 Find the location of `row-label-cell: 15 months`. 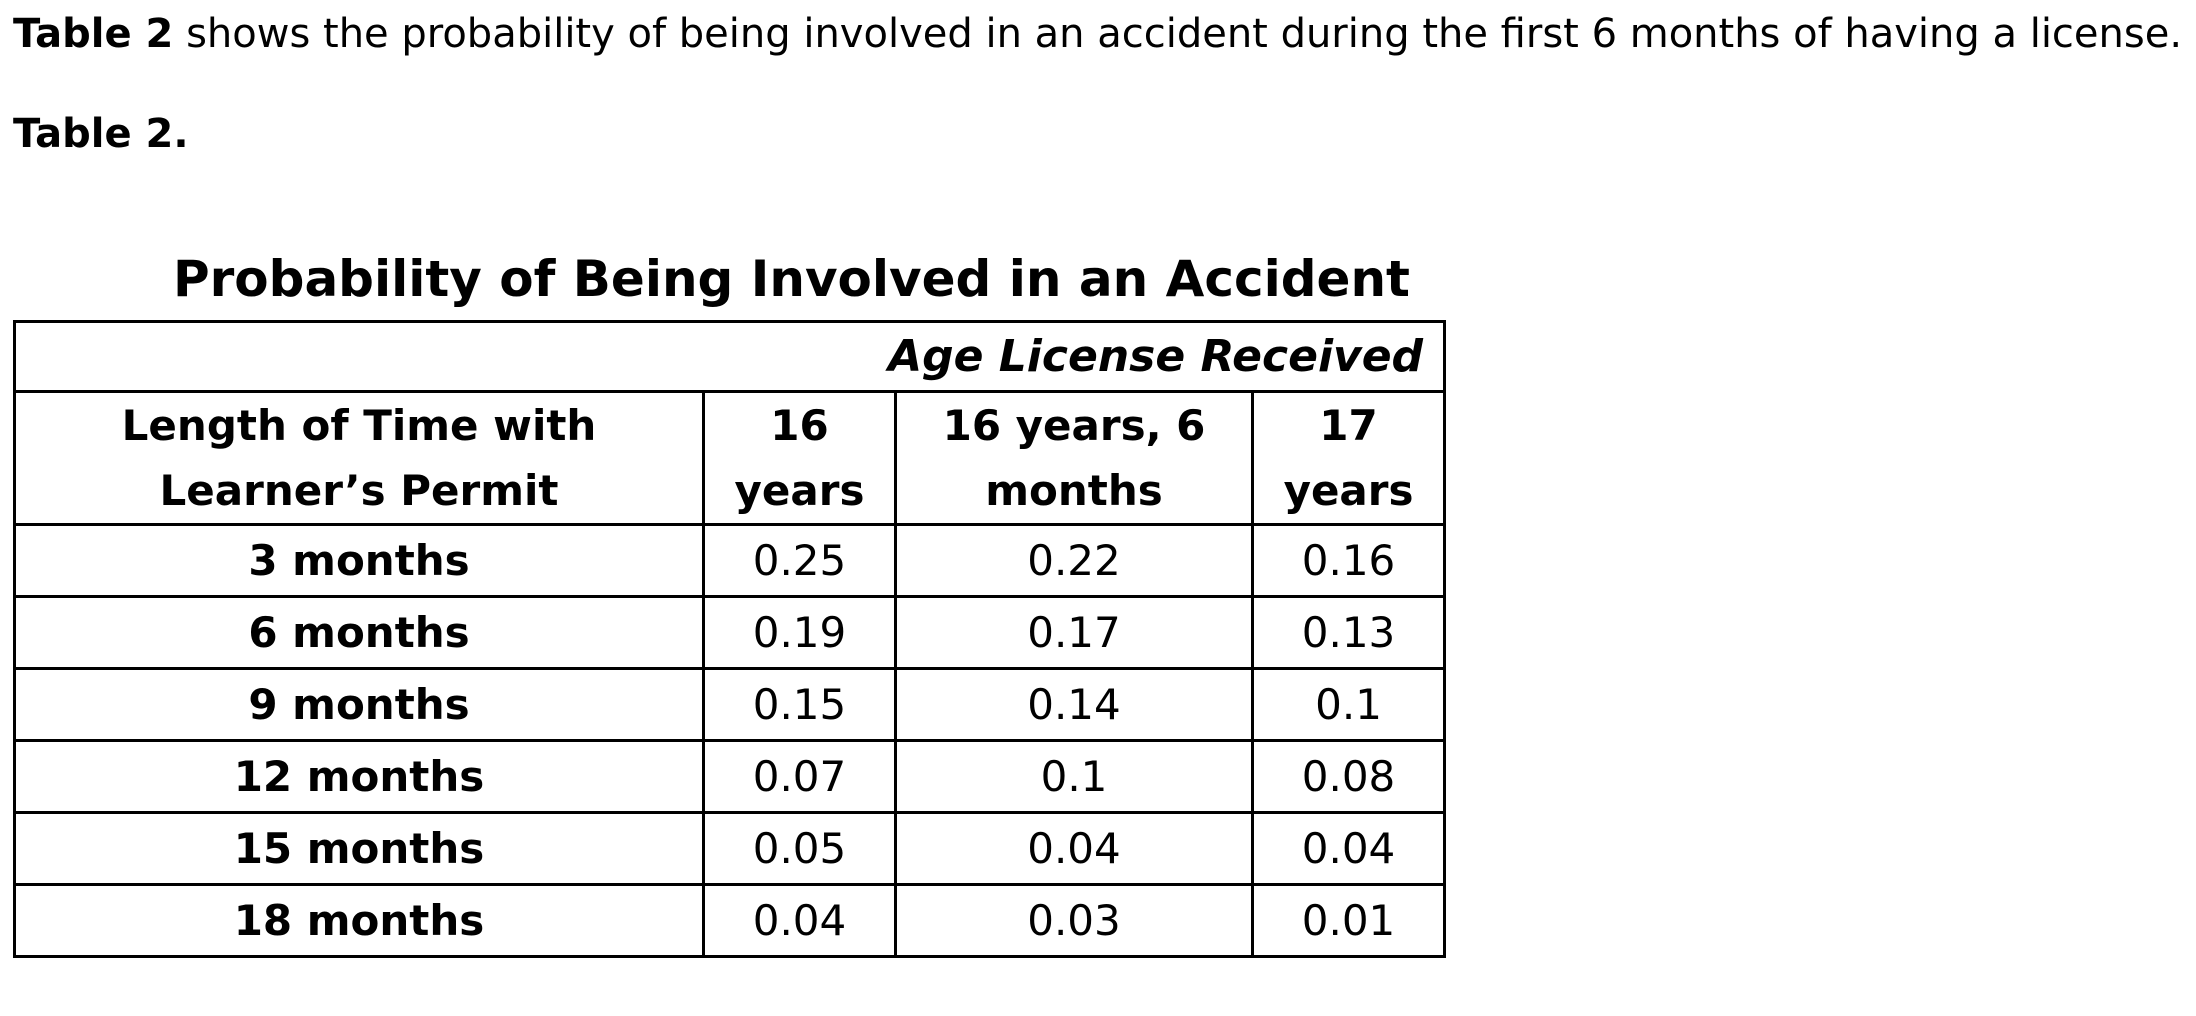

row-label-cell: 15 months is located at coordinates (359, 849).